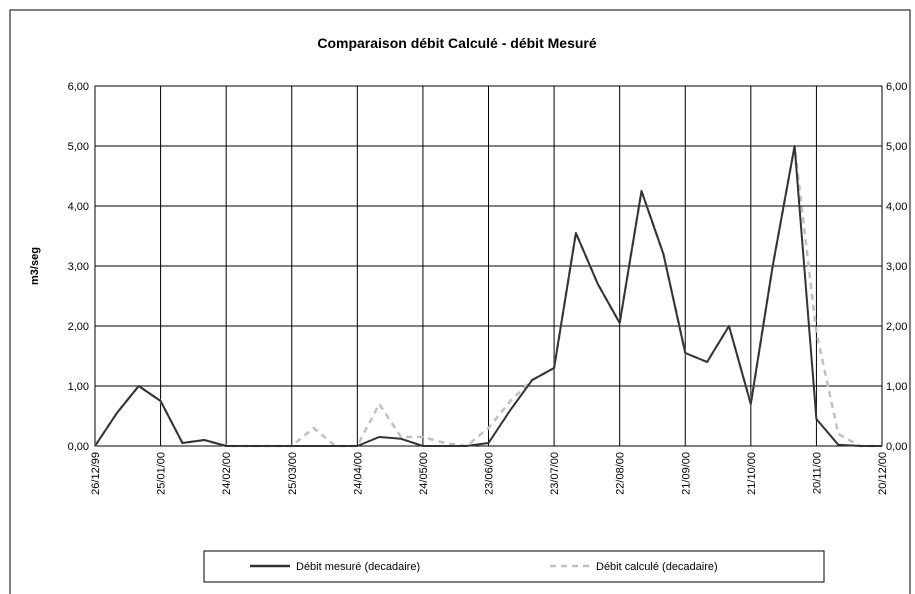 The height and width of the screenshot is (594, 915). I want to click on x-tick-label: 23/06/00, so click(490, 473).